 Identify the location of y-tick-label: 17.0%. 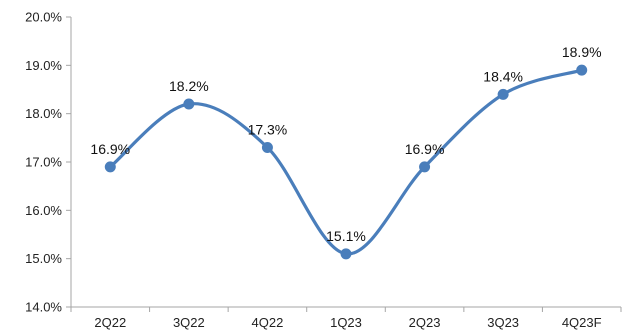
(43, 162).